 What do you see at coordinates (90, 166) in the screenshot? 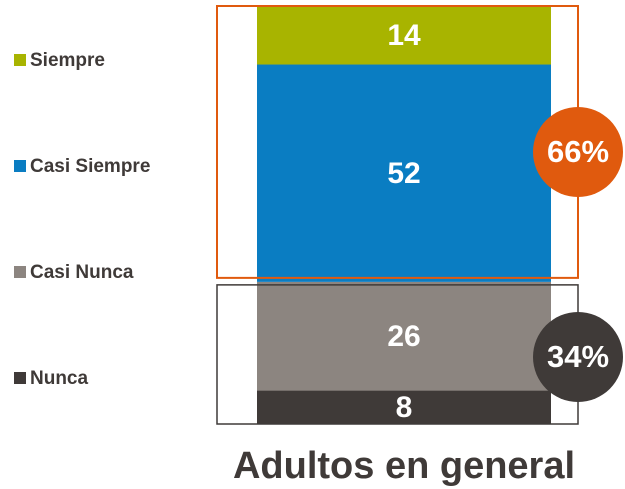
I see `legend-label: Casi Siempre` at bounding box center [90, 166].